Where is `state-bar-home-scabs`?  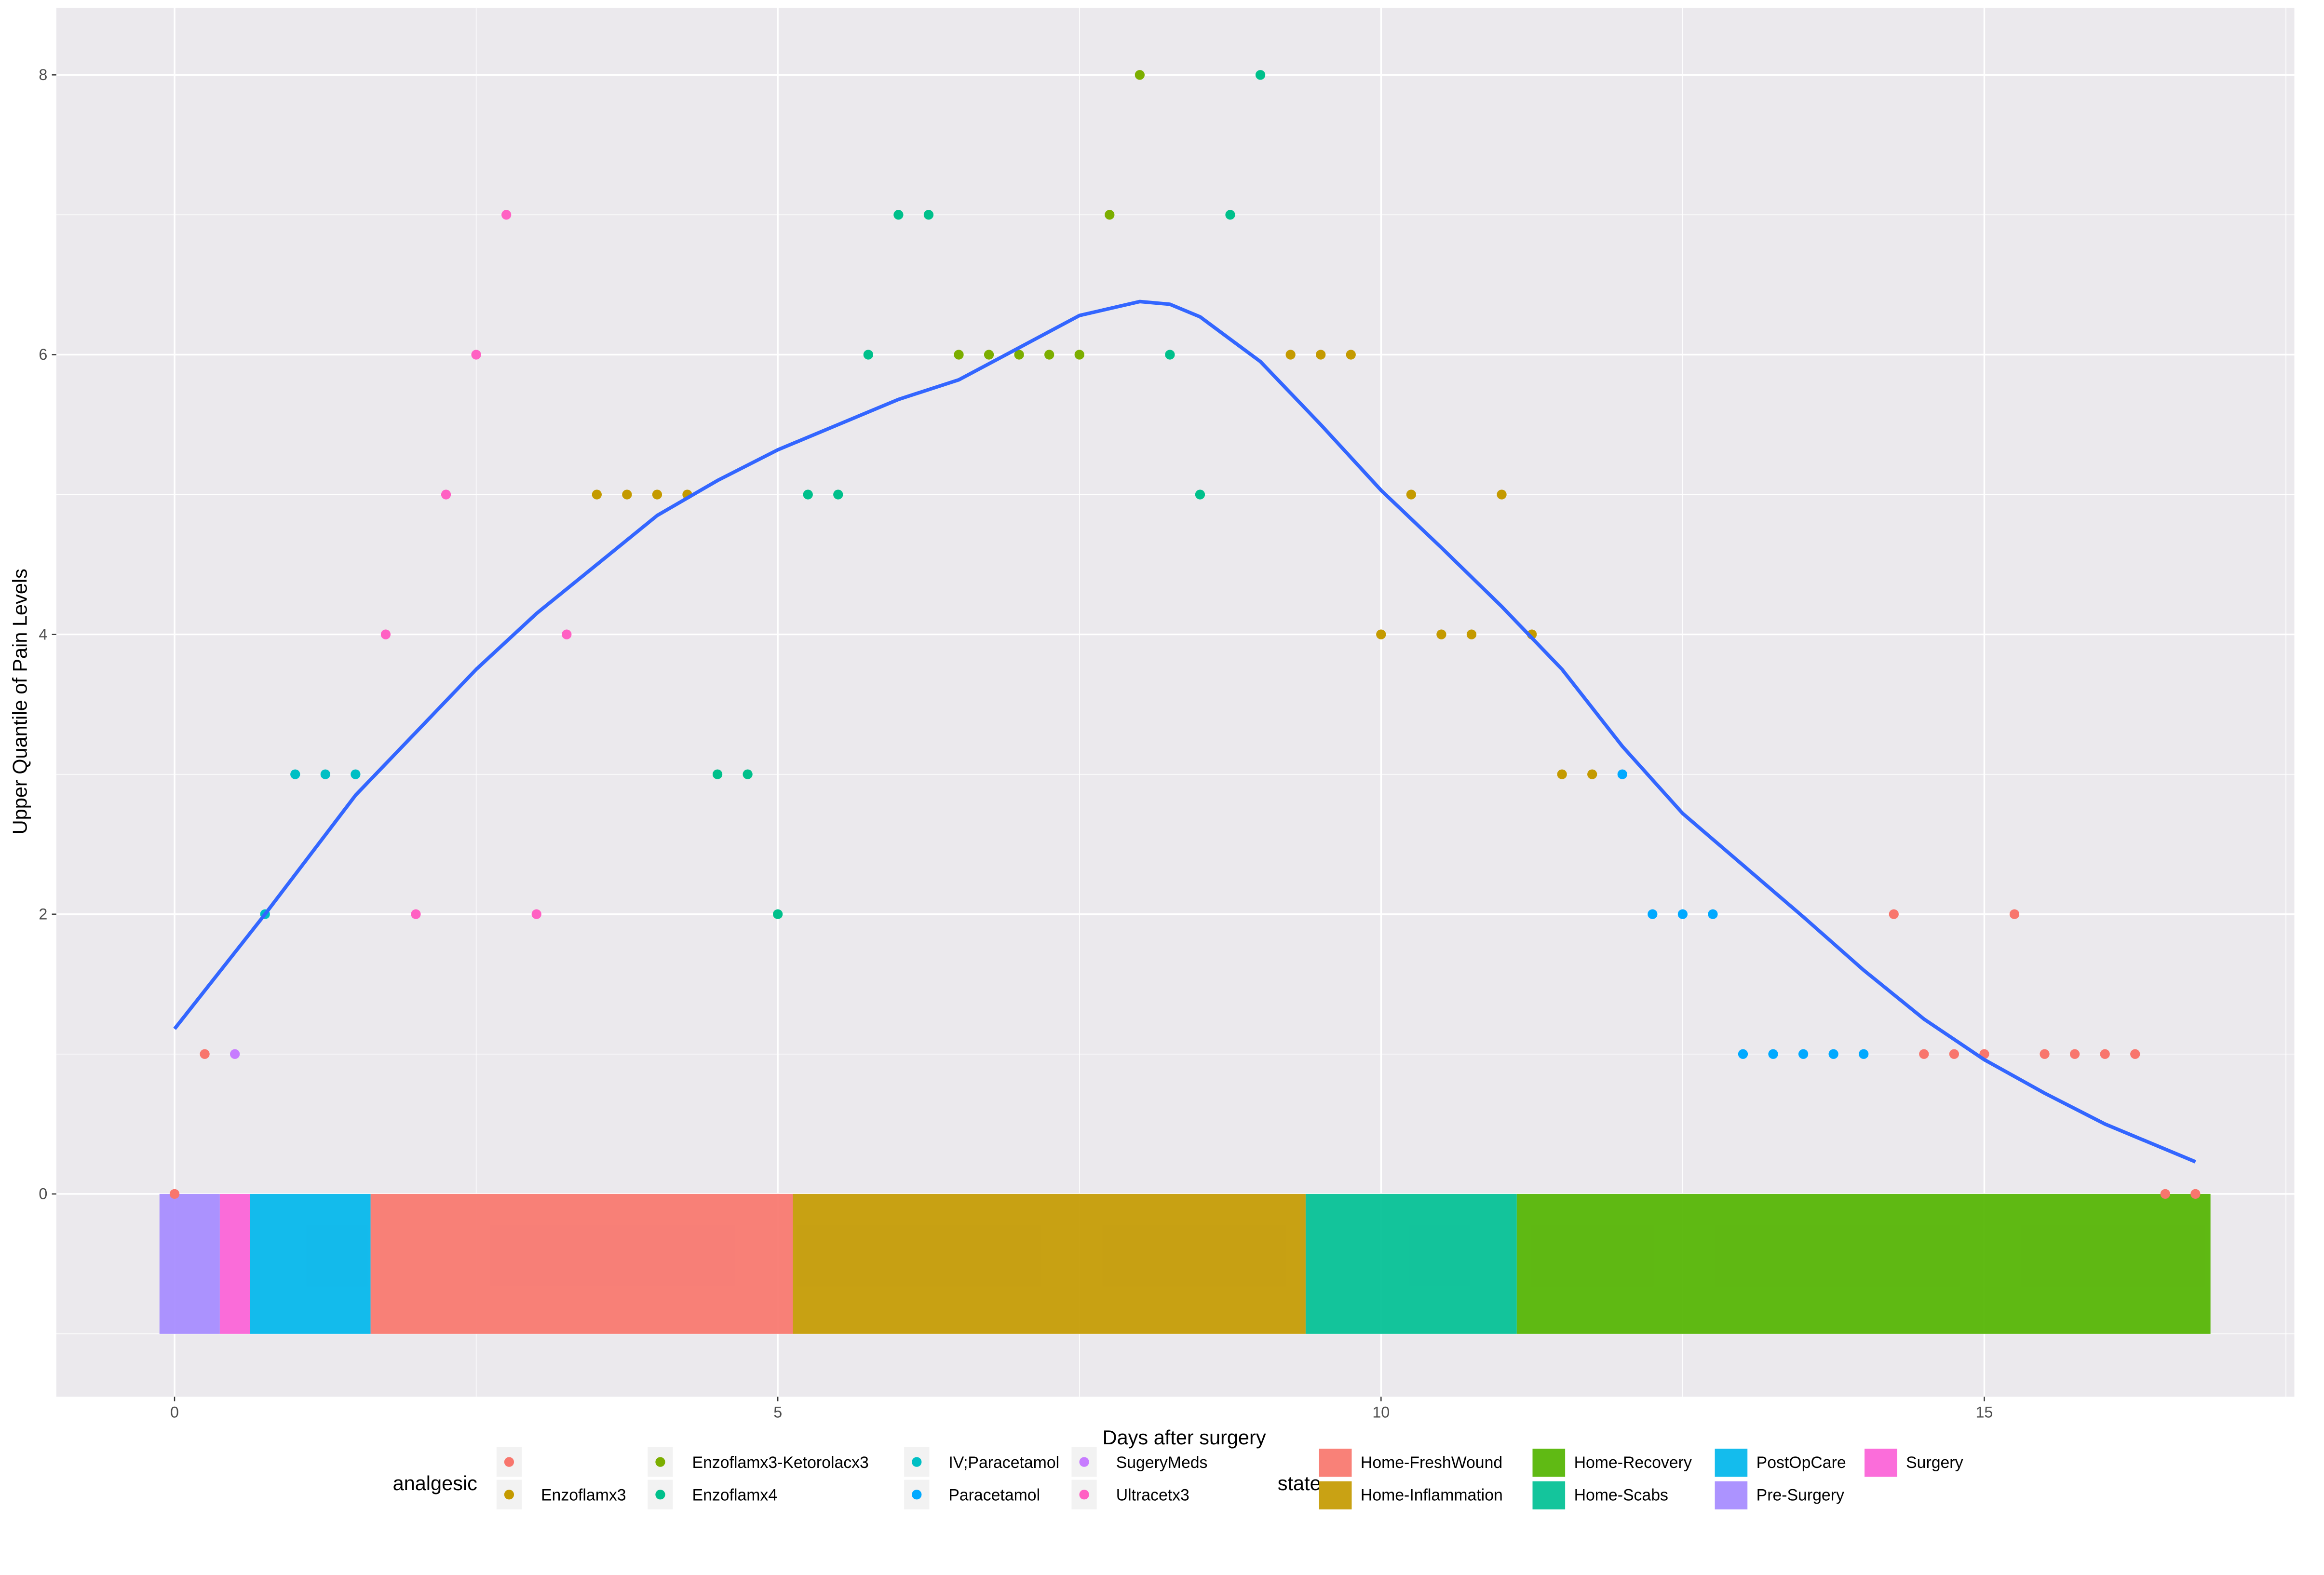
state-bar-home-scabs is located at coordinates (1411, 1264).